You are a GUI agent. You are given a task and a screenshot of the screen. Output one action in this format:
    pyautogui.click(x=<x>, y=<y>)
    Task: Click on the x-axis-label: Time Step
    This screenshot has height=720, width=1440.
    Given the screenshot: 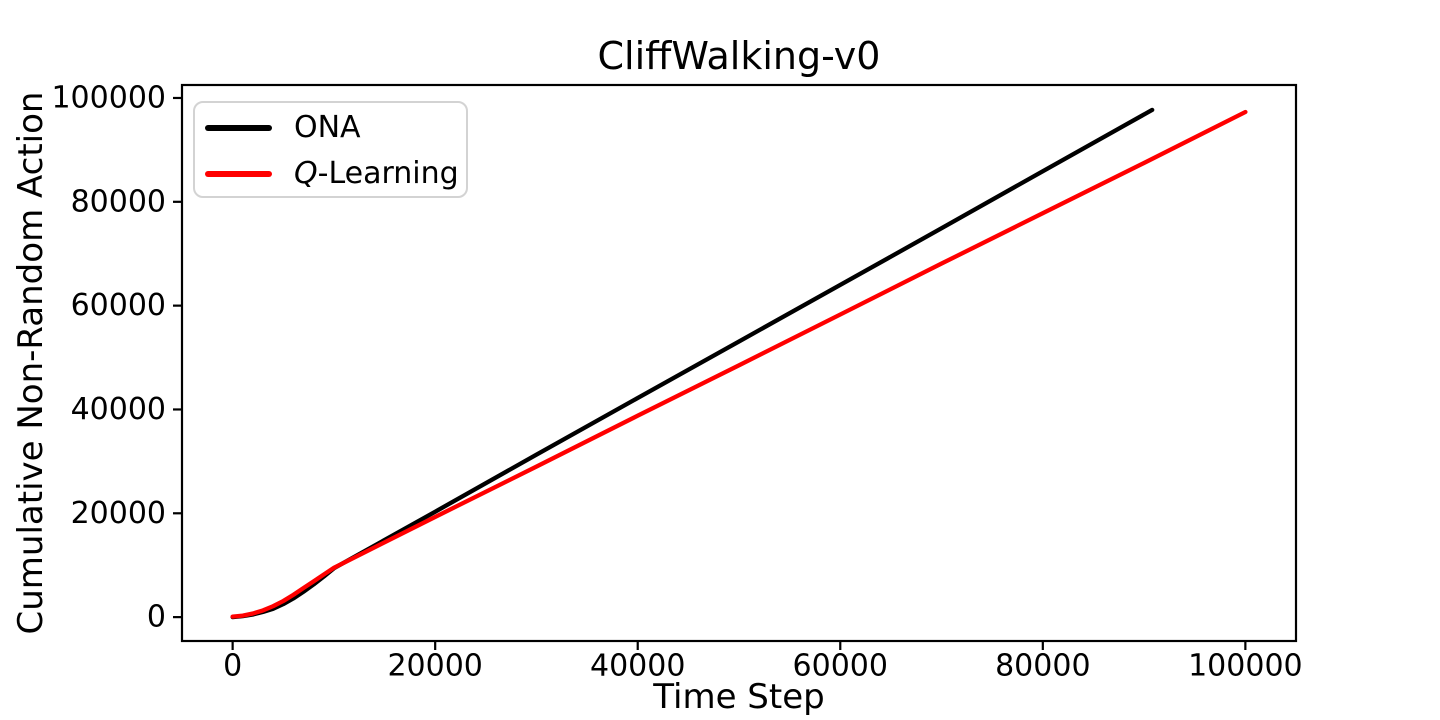 What is the action you would take?
    pyautogui.click(x=739, y=697)
    